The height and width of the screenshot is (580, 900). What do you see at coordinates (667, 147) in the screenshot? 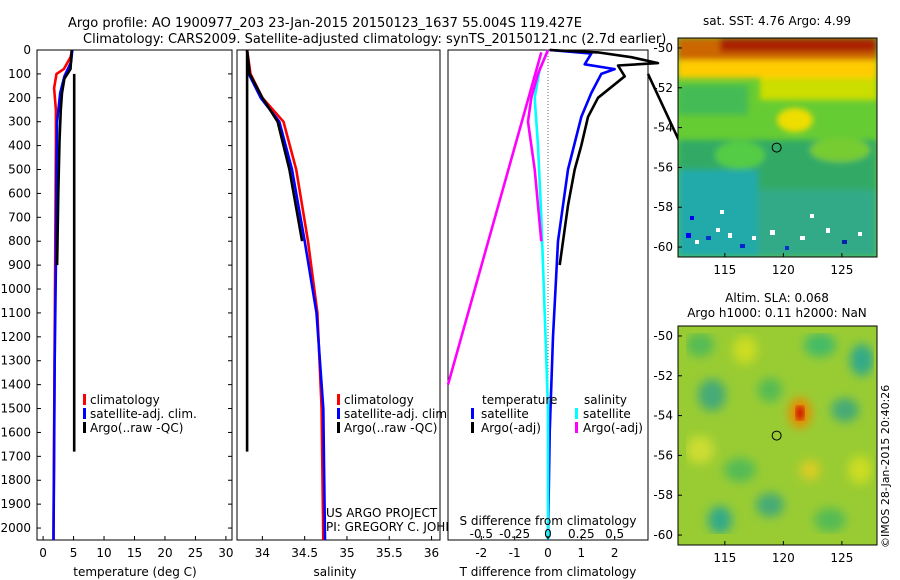
I see `sst-lat-ticks: -50 -52 -54 -56 -58 -60` at bounding box center [667, 147].